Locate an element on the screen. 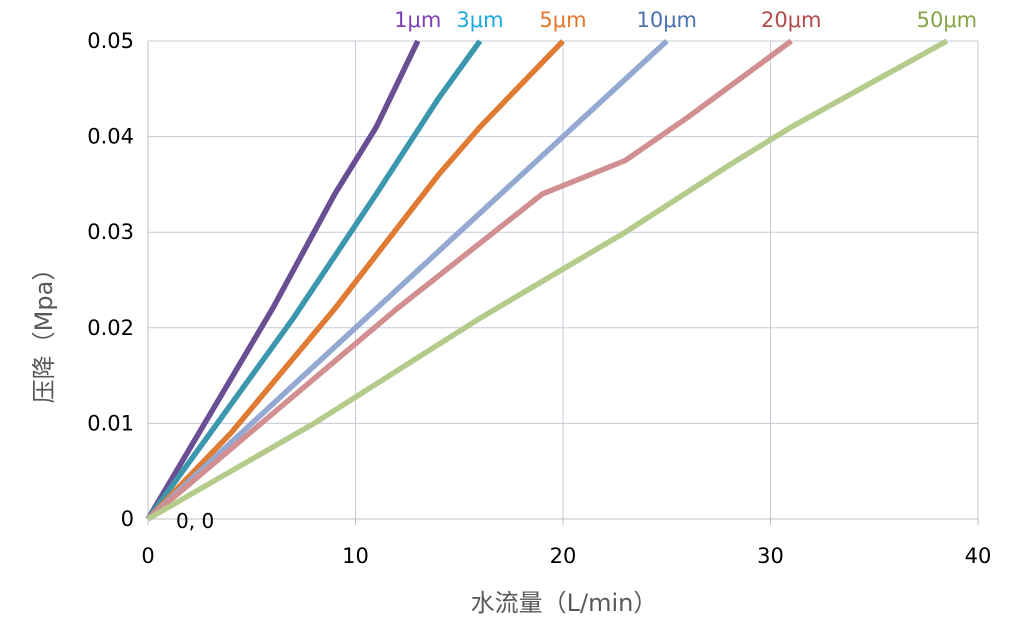  y-tick-label: 0.04 is located at coordinates (110, 137).